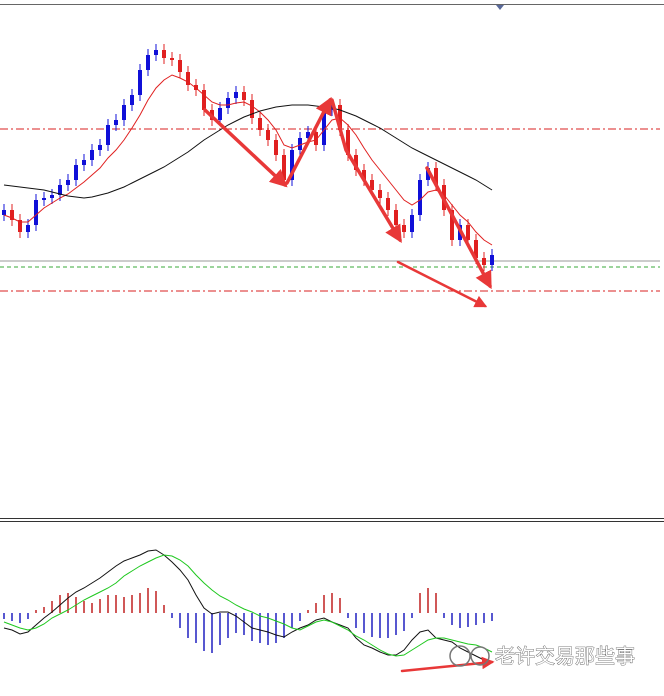  I want to click on watermark-text: 老许交易那些事, so click(565, 656).